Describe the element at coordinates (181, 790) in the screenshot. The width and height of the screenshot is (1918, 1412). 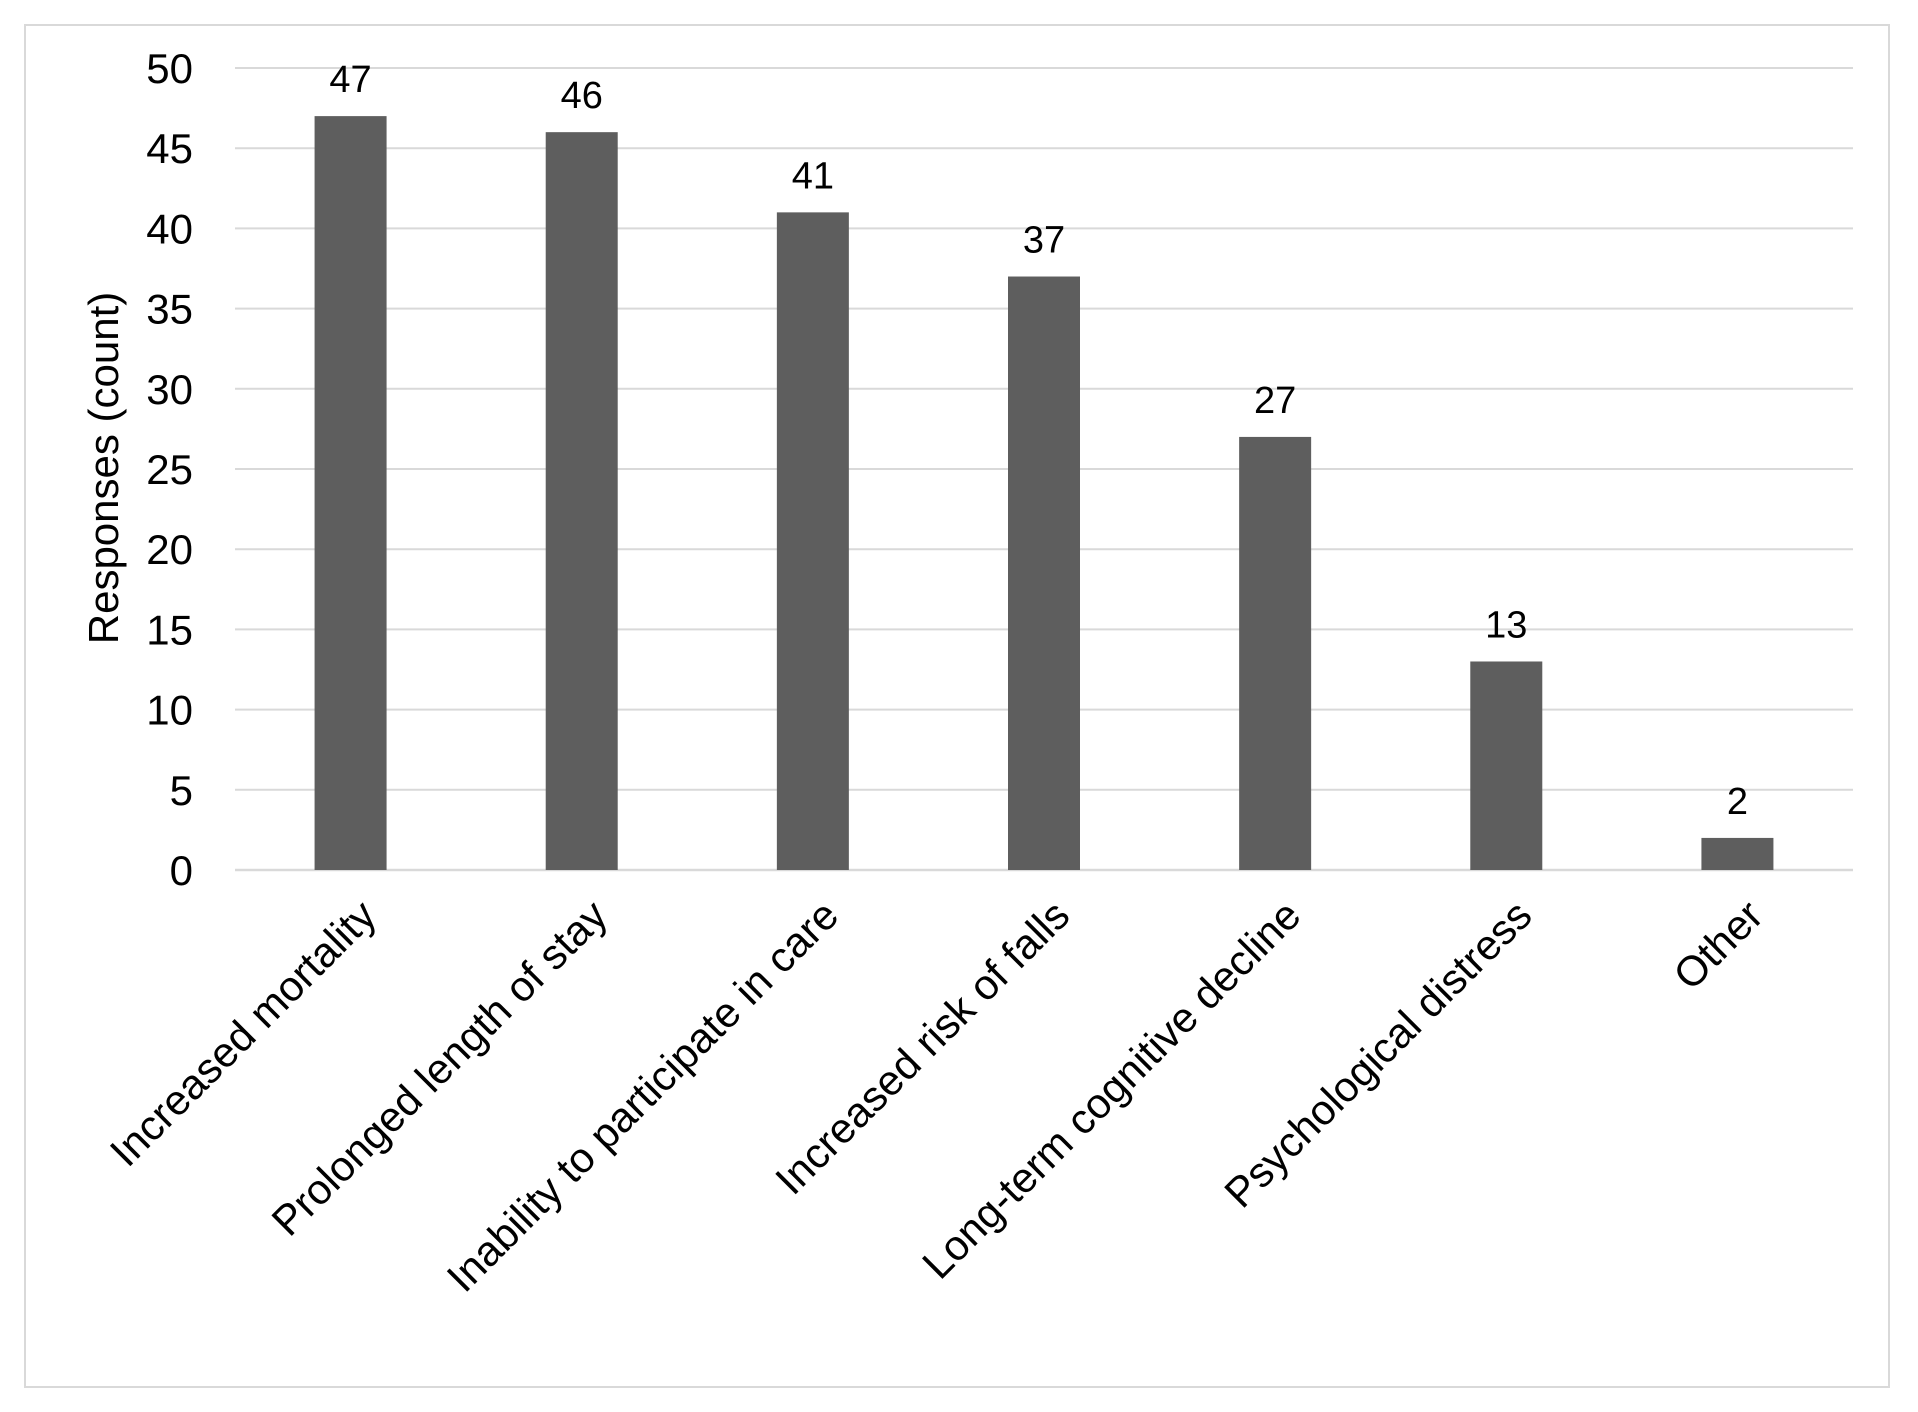
I see `y-tick-label: 5` at that location.